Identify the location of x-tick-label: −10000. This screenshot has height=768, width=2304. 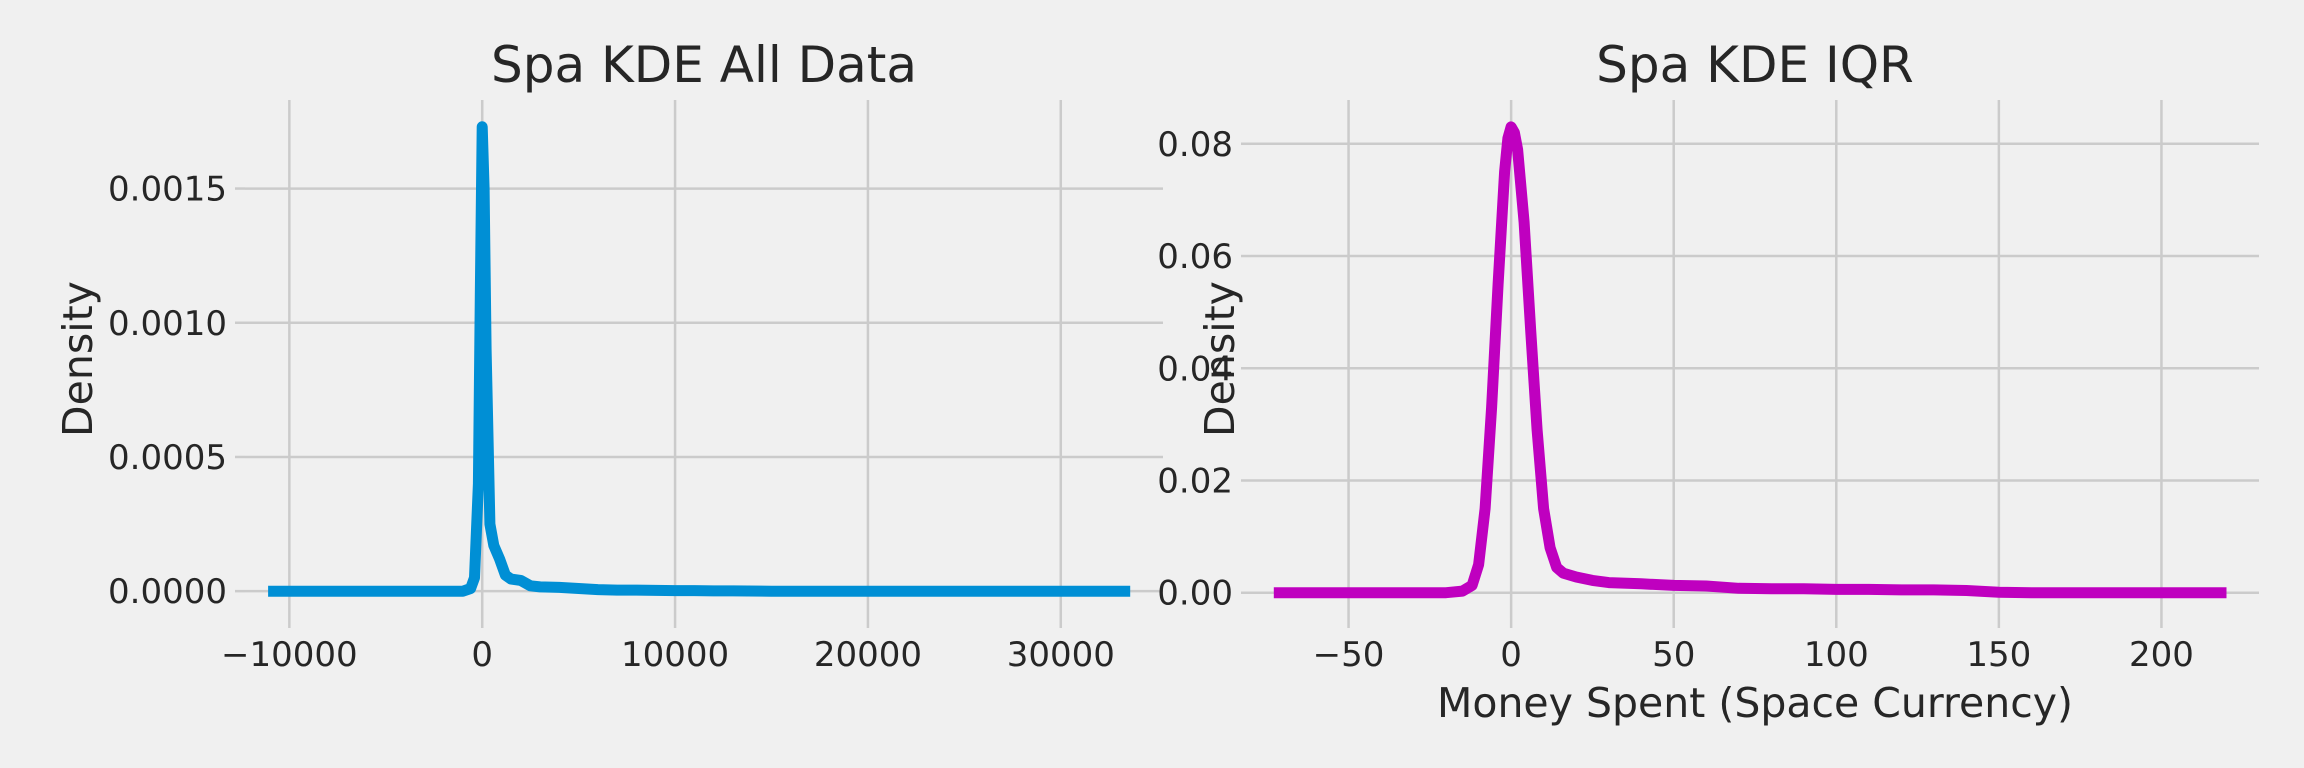
(289, 655).